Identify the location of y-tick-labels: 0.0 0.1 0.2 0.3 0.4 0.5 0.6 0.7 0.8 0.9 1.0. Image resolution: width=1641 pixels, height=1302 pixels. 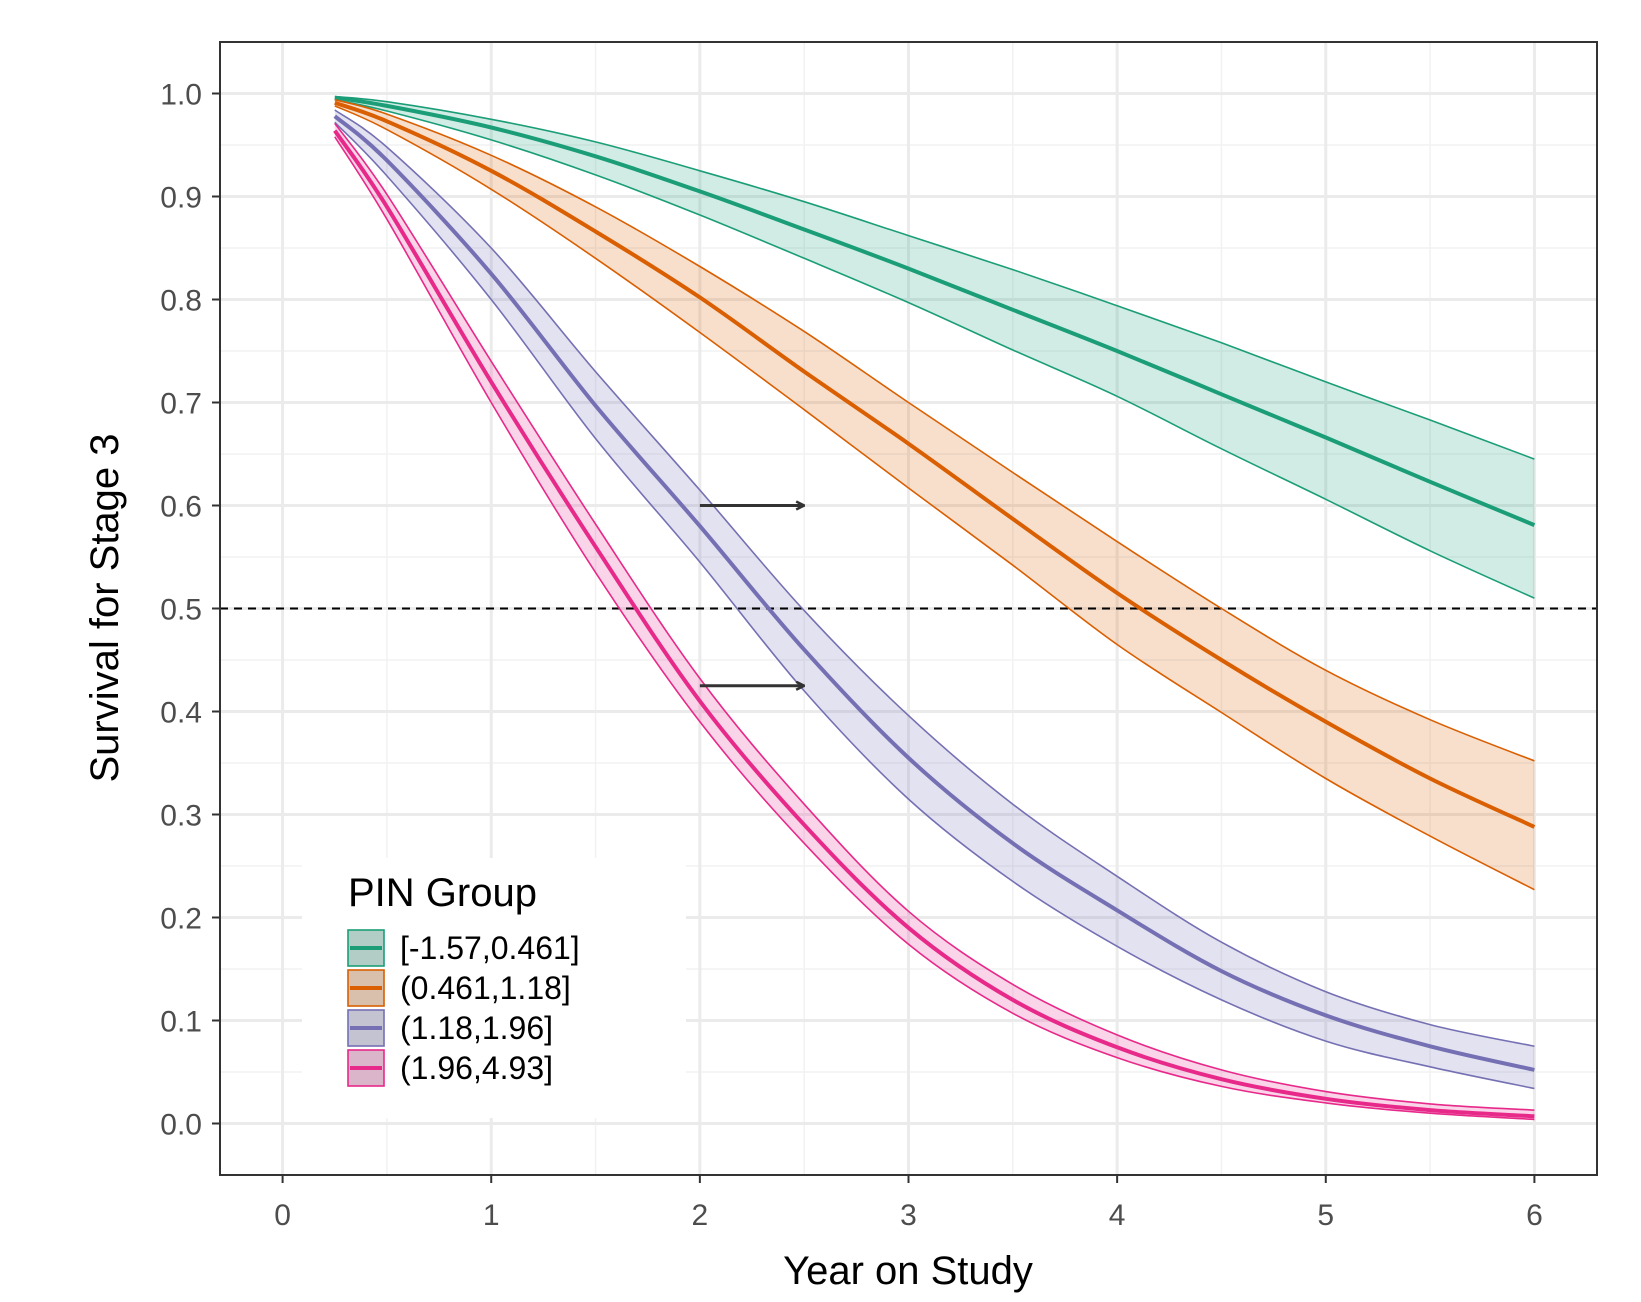
(181, 610).